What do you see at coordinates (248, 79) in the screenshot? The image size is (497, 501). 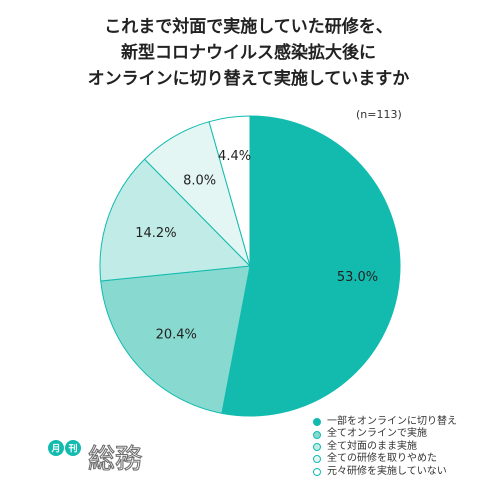 I see `title-line-3: オンラインに切り替えて実施していますか` at bounding box center [248, 79].